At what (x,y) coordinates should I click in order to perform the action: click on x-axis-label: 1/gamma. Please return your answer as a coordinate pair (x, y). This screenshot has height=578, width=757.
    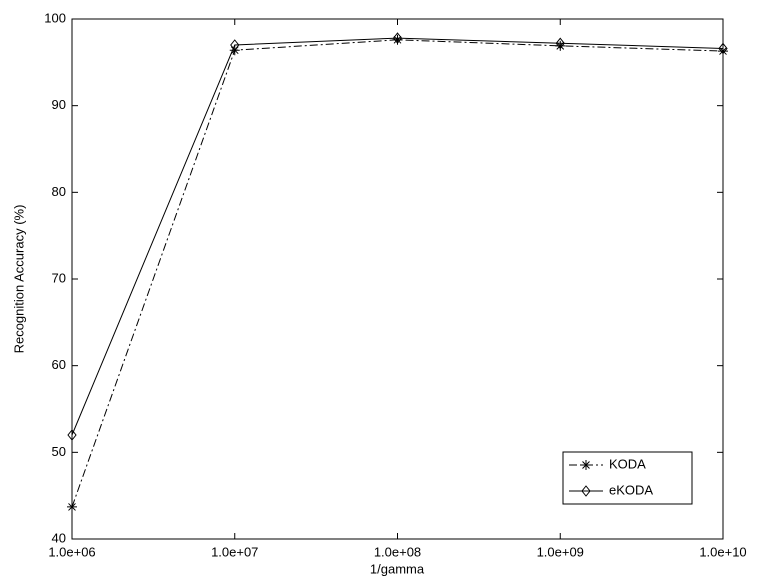
    Looking at the image, I should click on (397, 568).